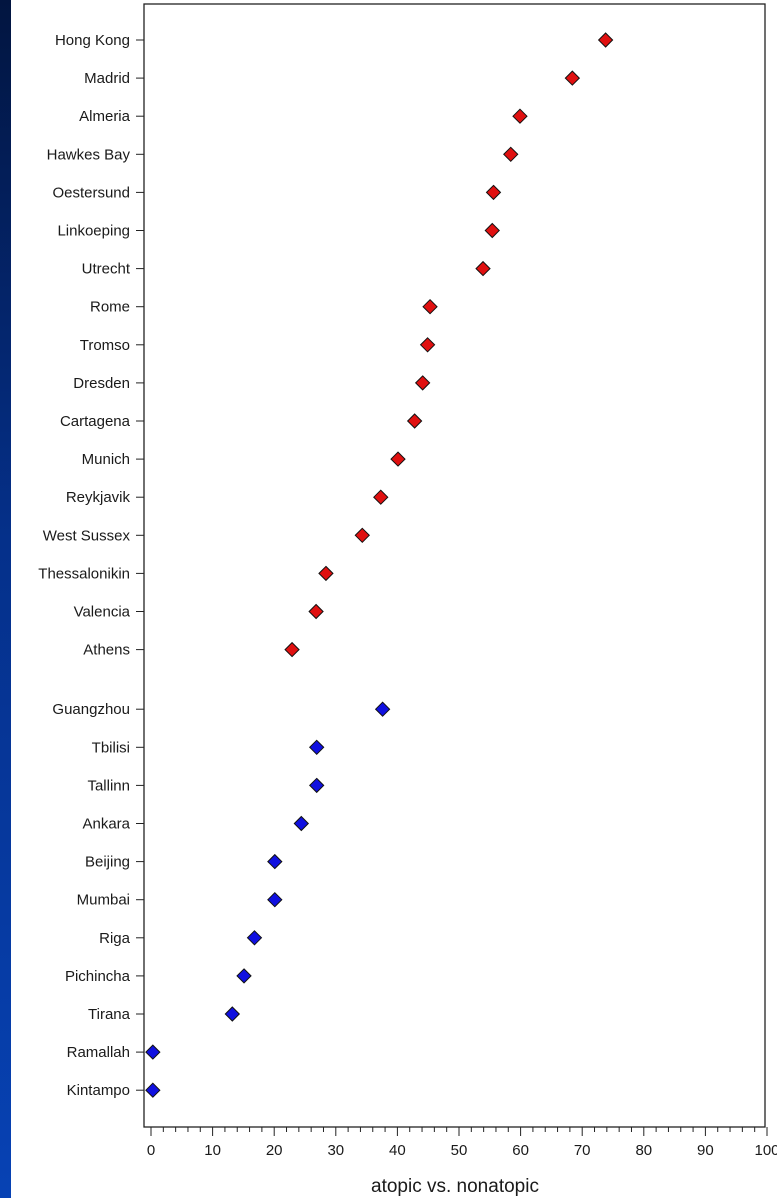 The height and width of the screenshot is (1198, 777). What do you see at coordinates (98, 1052) in the screenshot?
I see `category-label: Ramallah` at bounding box center [98, 1052].